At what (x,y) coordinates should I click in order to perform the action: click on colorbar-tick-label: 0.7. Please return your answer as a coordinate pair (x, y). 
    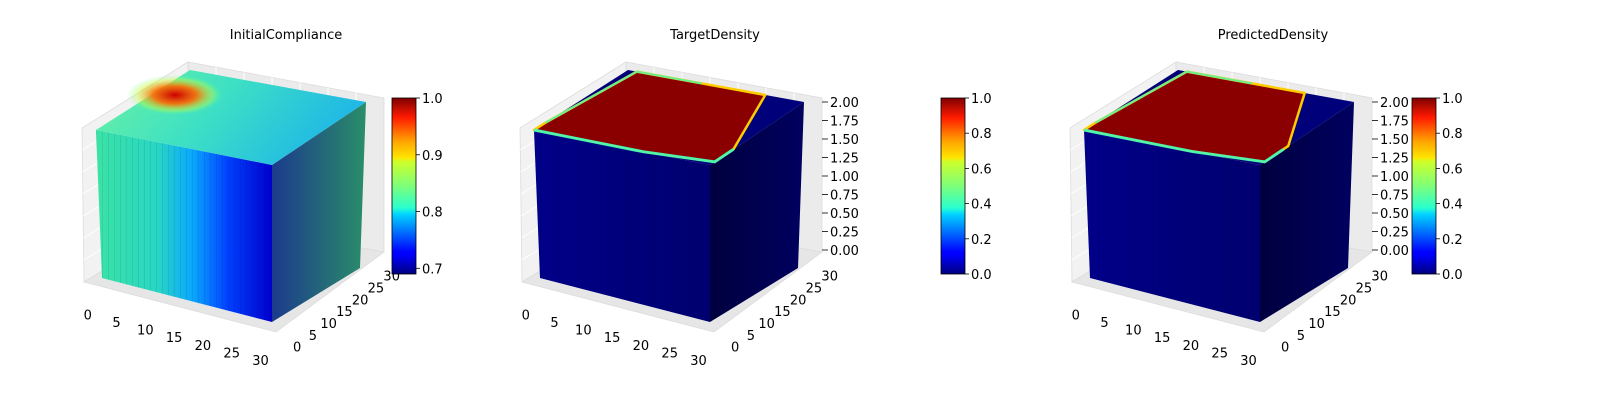
    Looking at the image, I should click on (432, 269).